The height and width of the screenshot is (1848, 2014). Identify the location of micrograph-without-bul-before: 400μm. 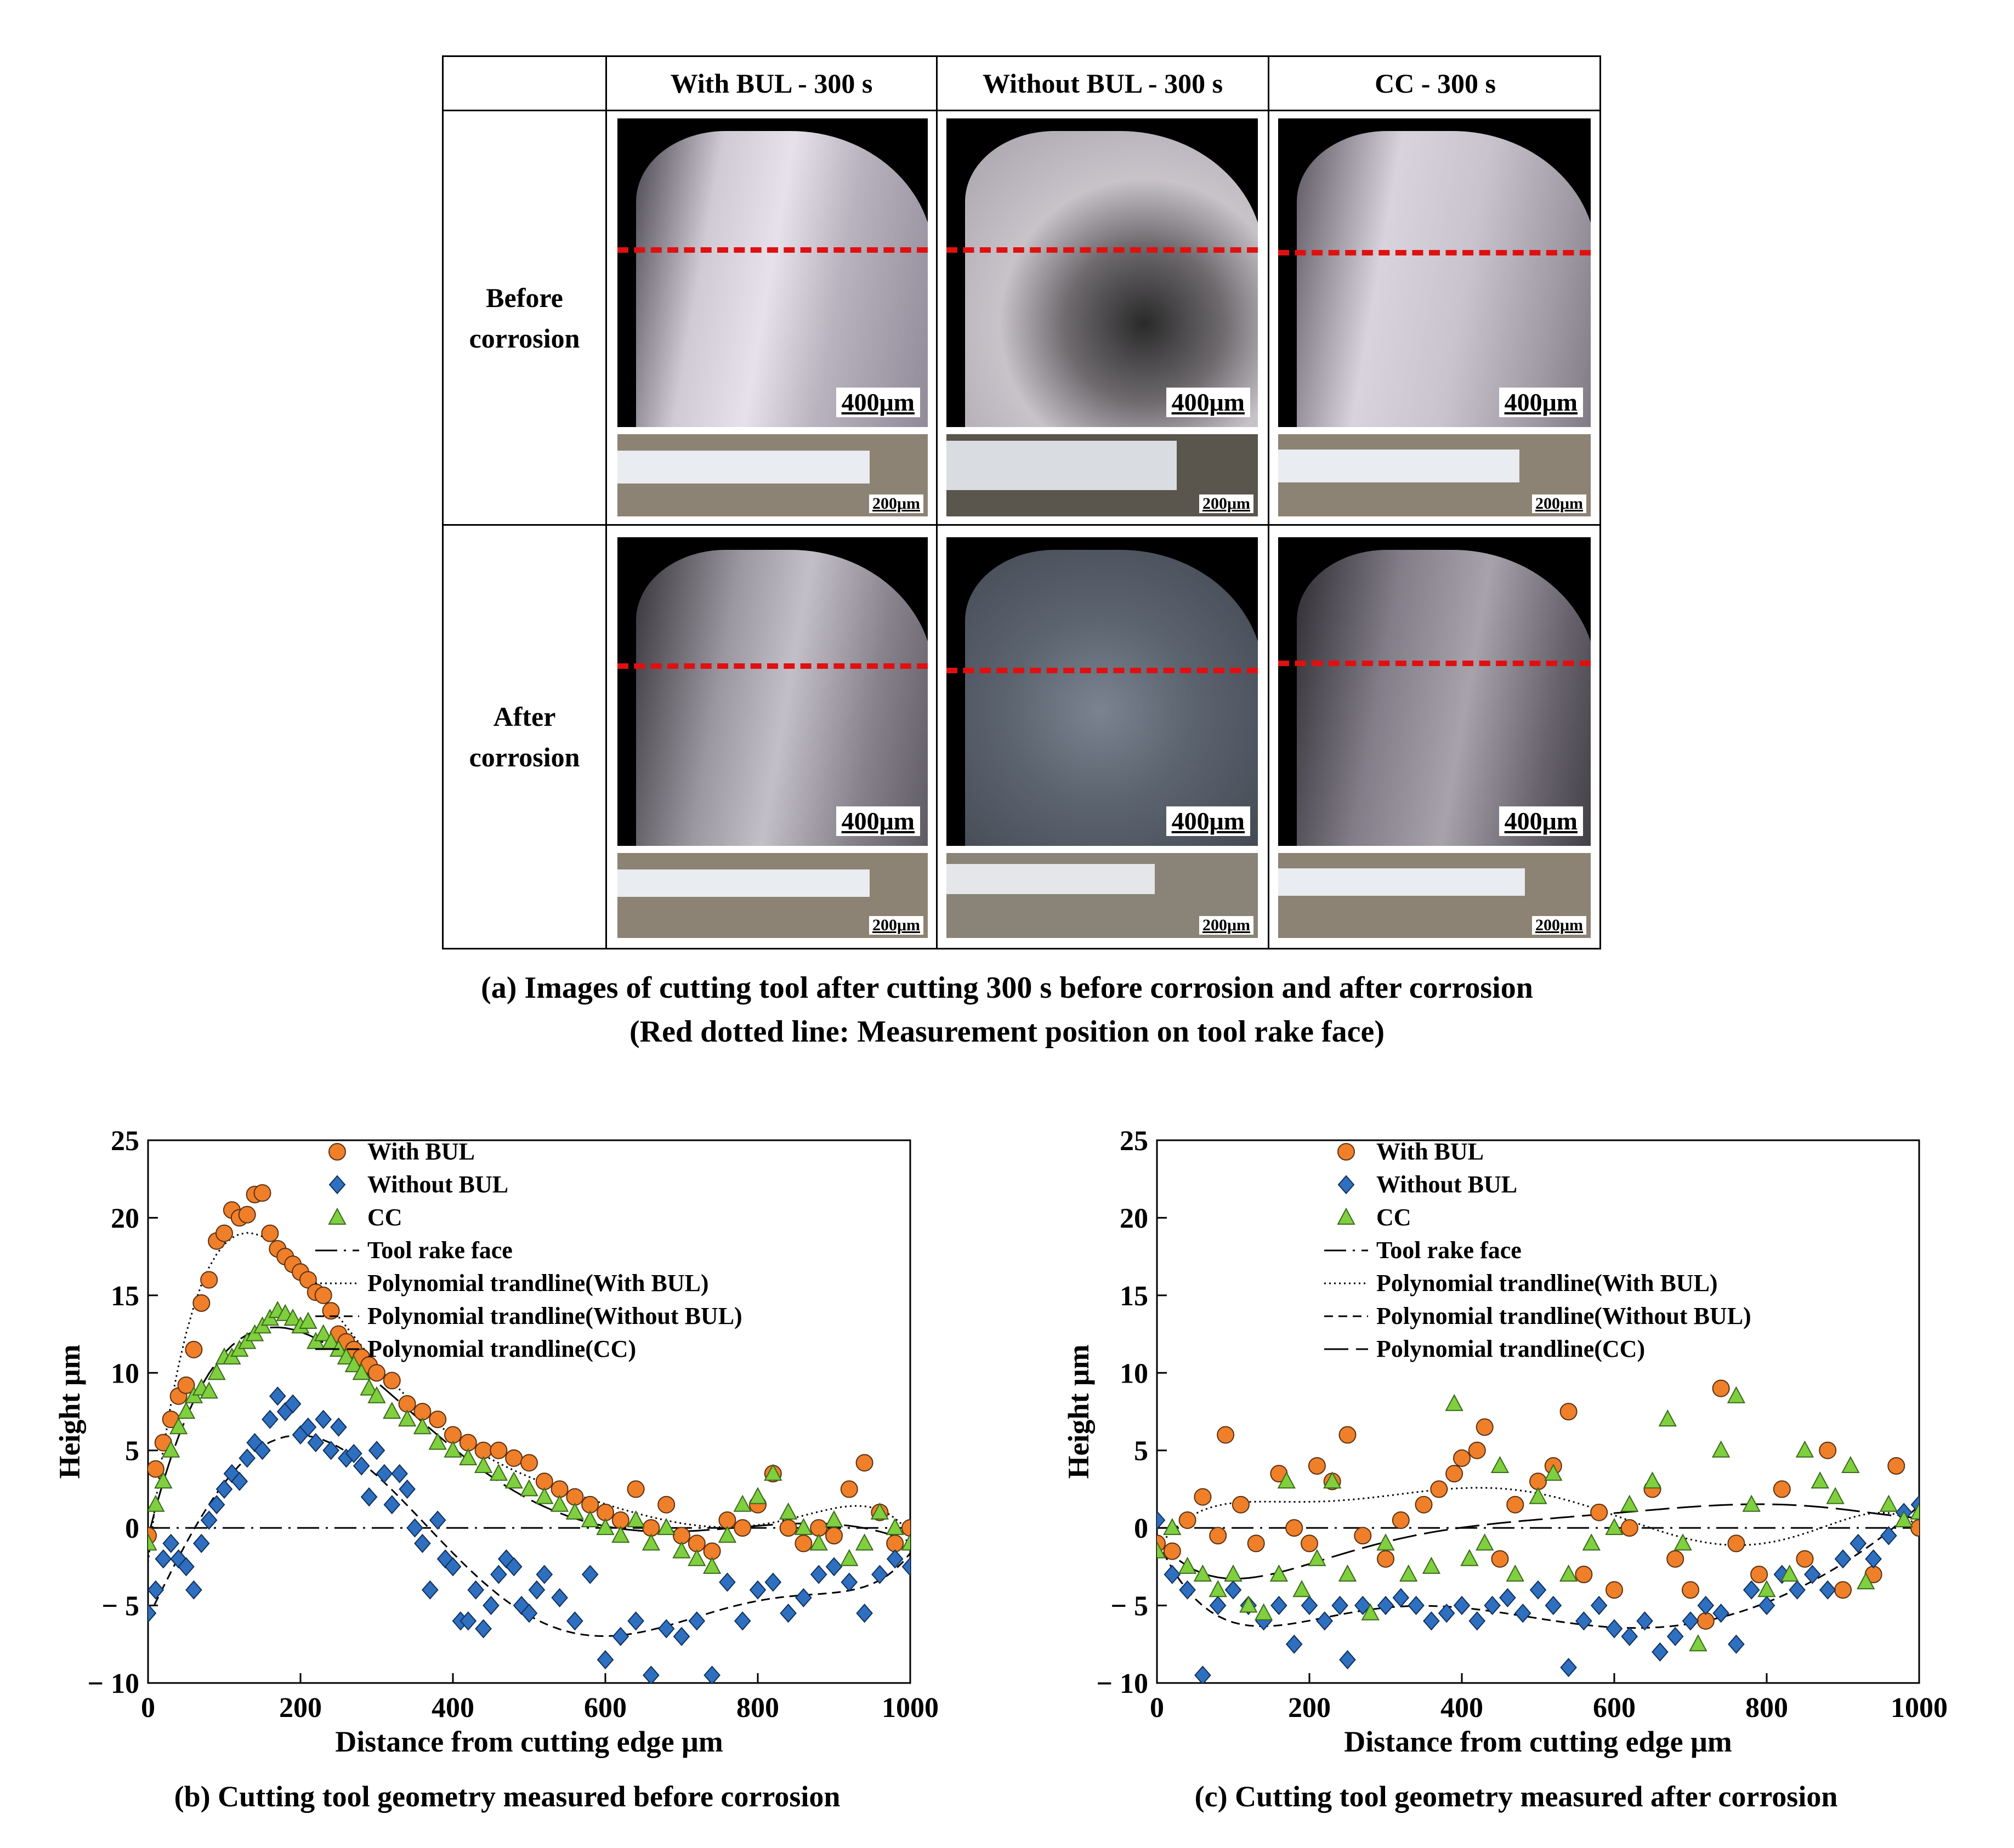
(1102, 272).